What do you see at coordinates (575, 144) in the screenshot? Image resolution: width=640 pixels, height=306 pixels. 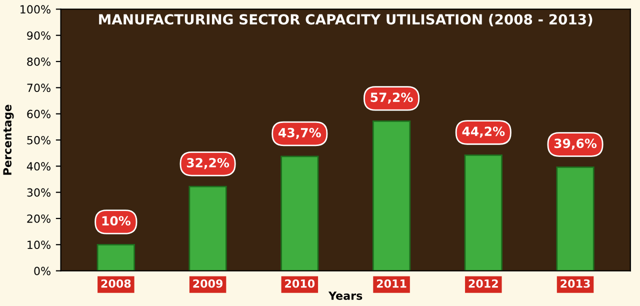 I see `data-label: 39,6%` at bounding box center [575, 144].